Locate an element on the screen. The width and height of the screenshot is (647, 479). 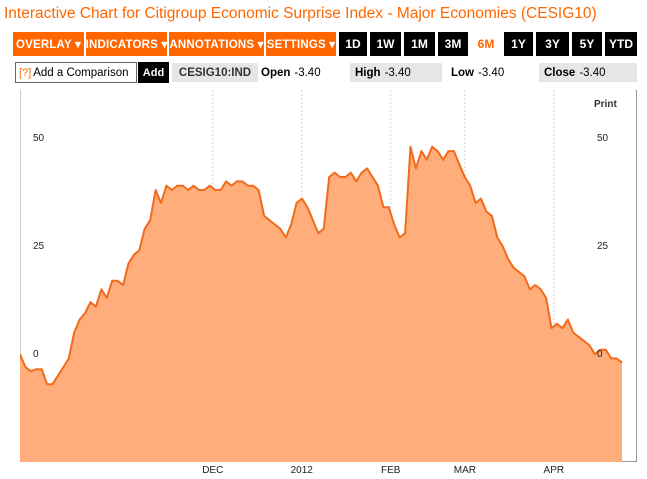
add-comparison-field: [?] Add a Comparison is located at coordinates (76, 72).